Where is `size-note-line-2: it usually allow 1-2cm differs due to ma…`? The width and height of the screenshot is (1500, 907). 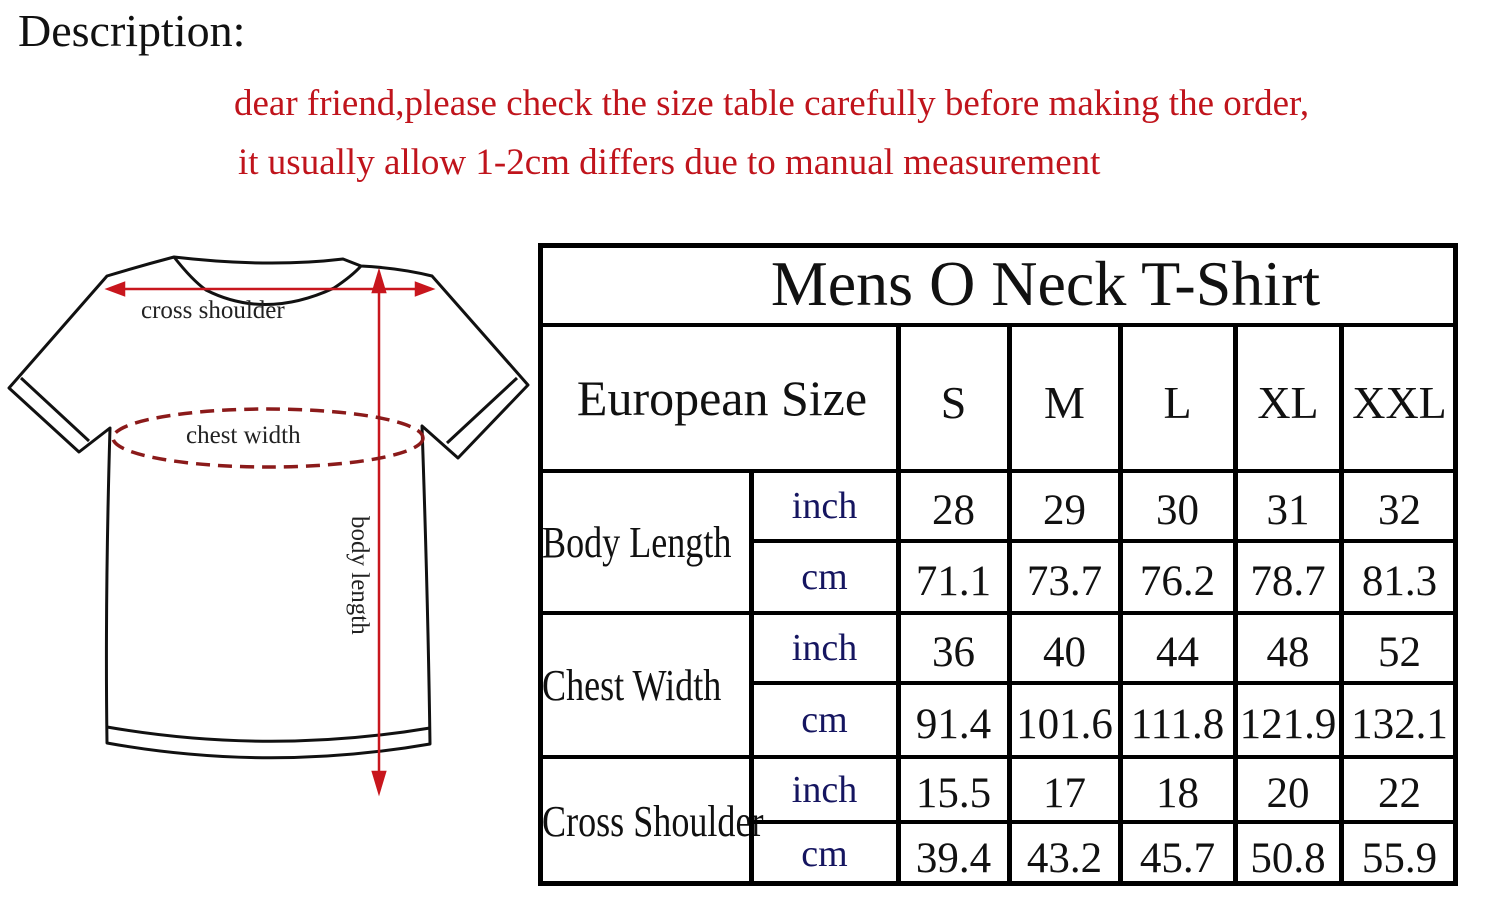 size-note-line-2: it usually allow 1-2cm differs due to ma… is located at coordinates (669, 162).